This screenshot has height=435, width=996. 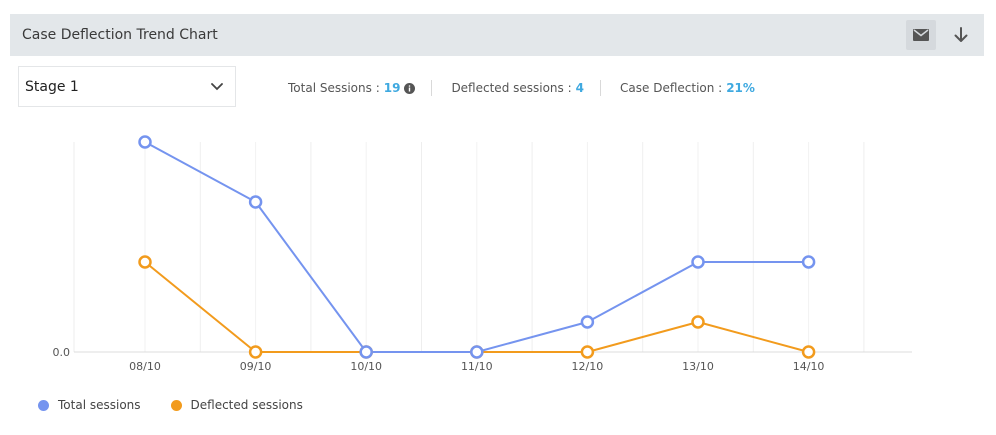 I want to click on legend-item-total-sessions: Total sessions, so click(x=89, y=405).